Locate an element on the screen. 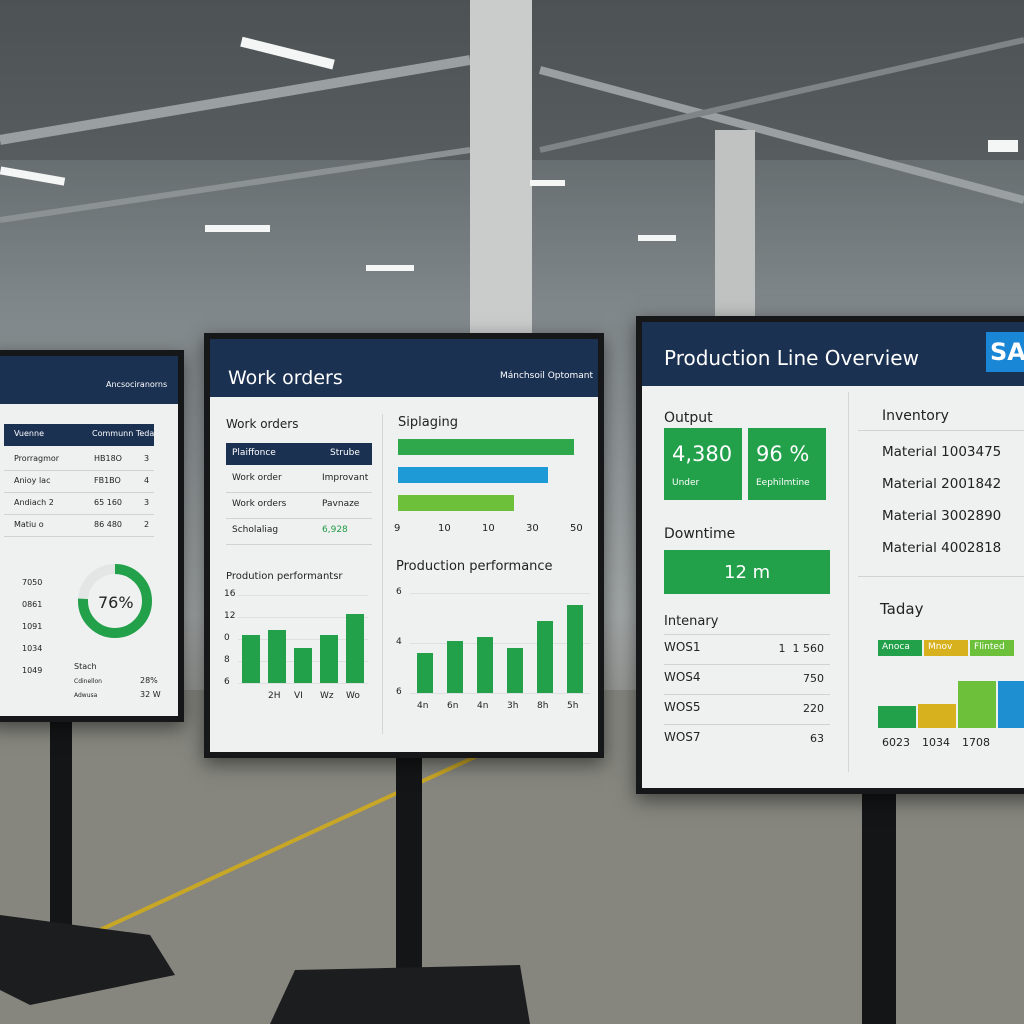 This screenshot has width=1024, height=1024. label: Material 4002818 is located at coordinates (942, 548).